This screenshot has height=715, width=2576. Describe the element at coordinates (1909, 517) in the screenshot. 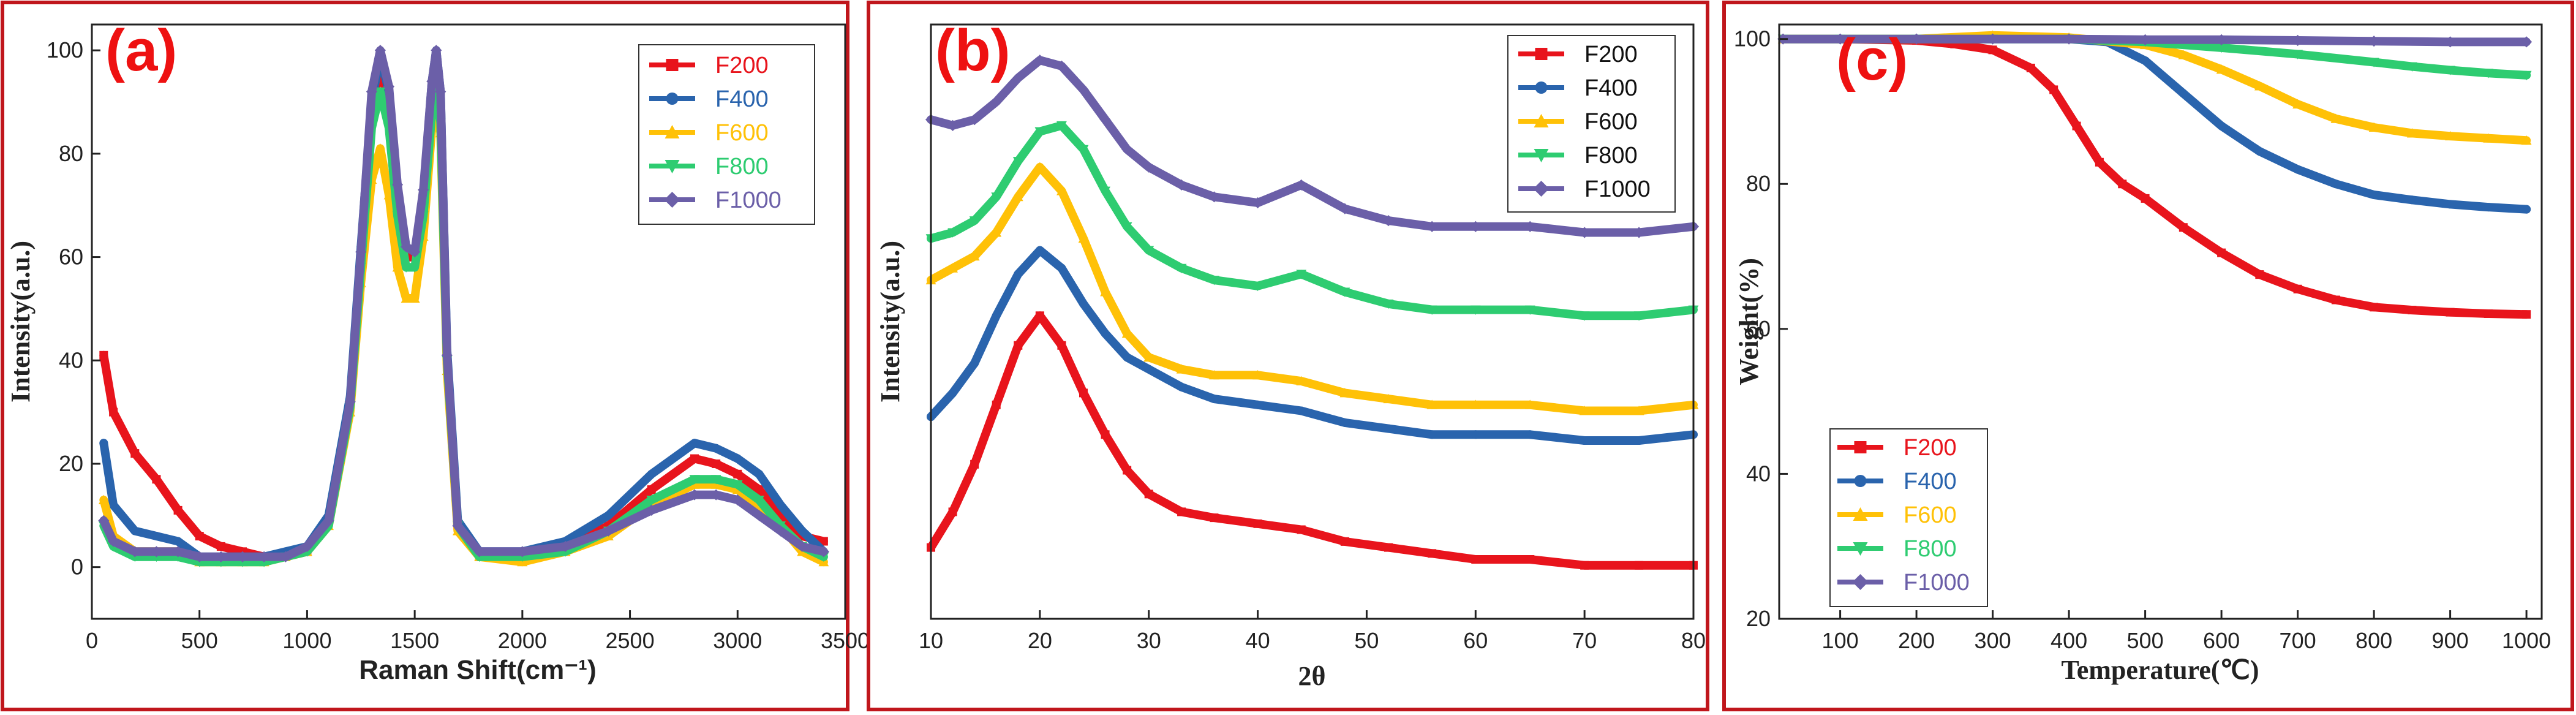

I see `legend: F200 F400 F600 F800 F1000` at that location.